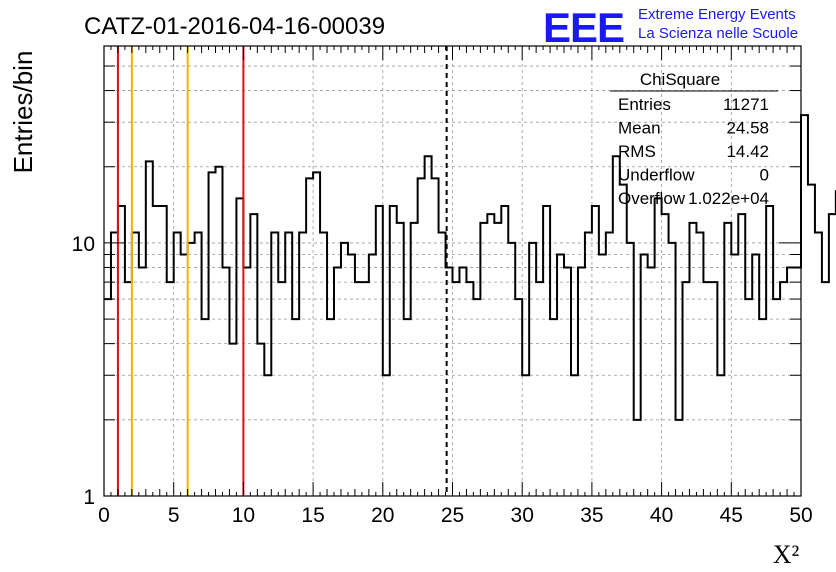  What do you see at coordinates (89, 497) in the screenshot?
I see `y-tick-label: 1` at bounding box center [89, 497].